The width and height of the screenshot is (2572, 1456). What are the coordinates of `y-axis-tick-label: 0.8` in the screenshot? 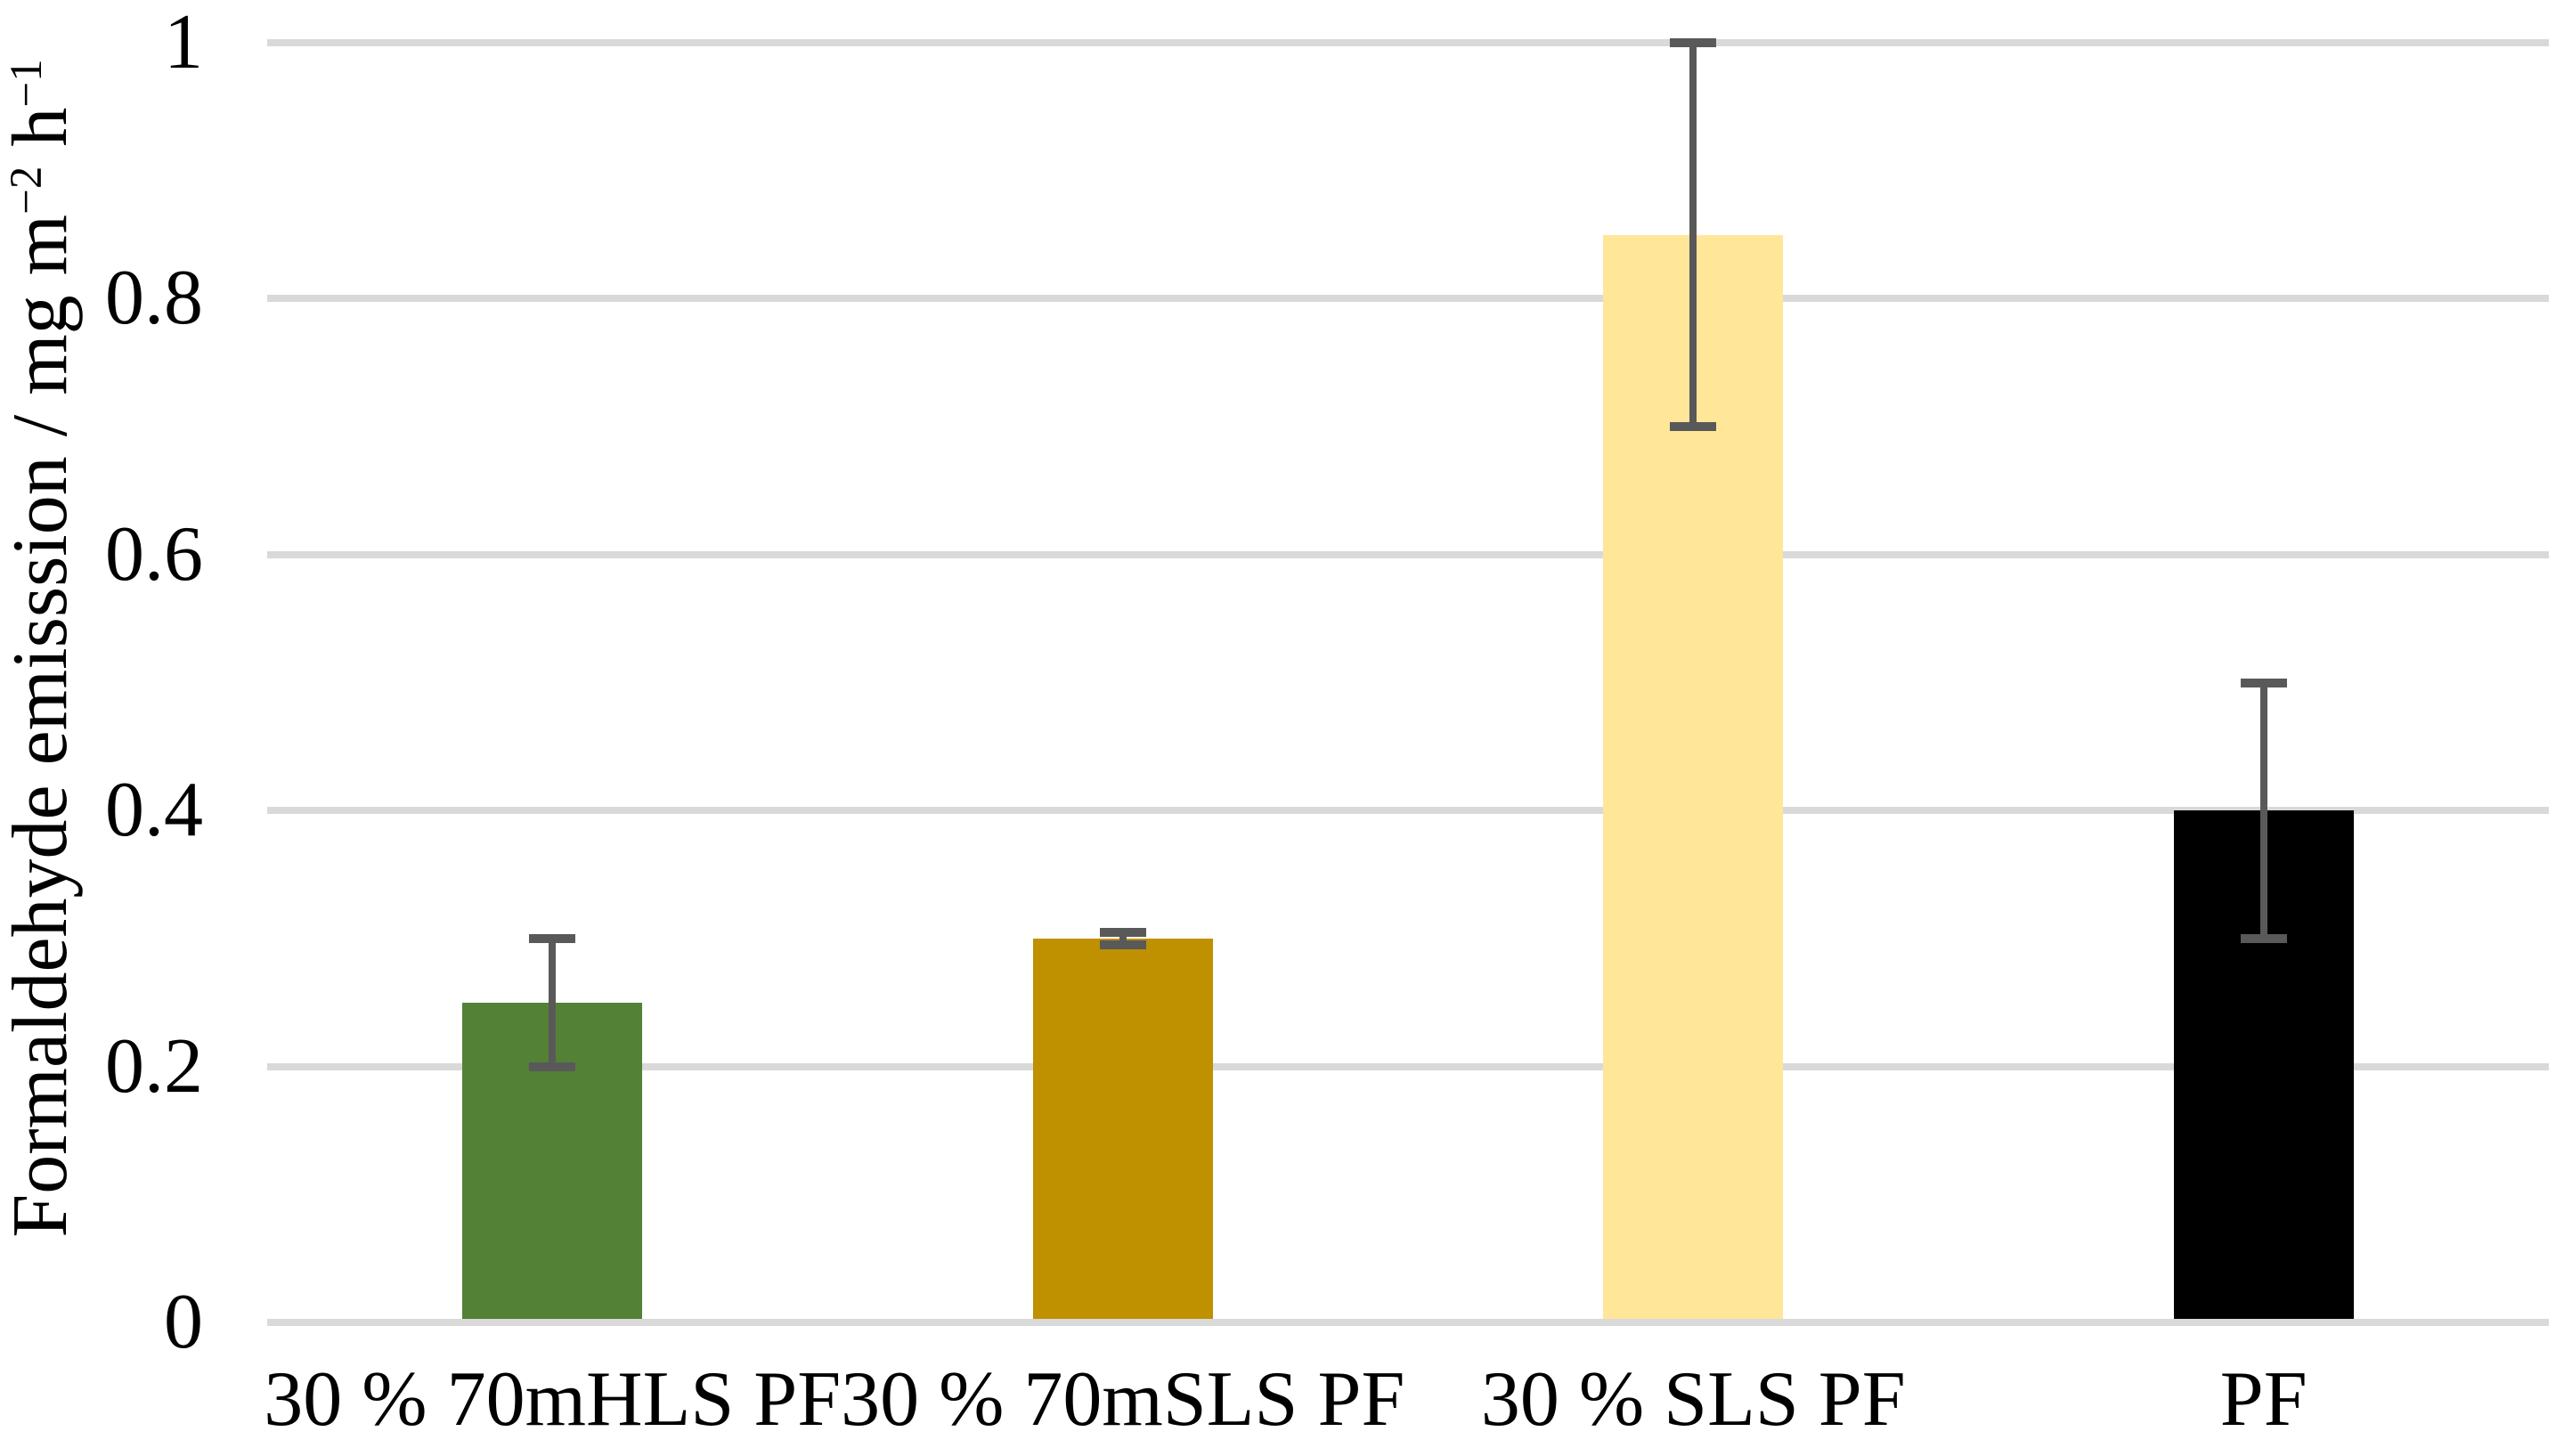 It's located at (154, 298).